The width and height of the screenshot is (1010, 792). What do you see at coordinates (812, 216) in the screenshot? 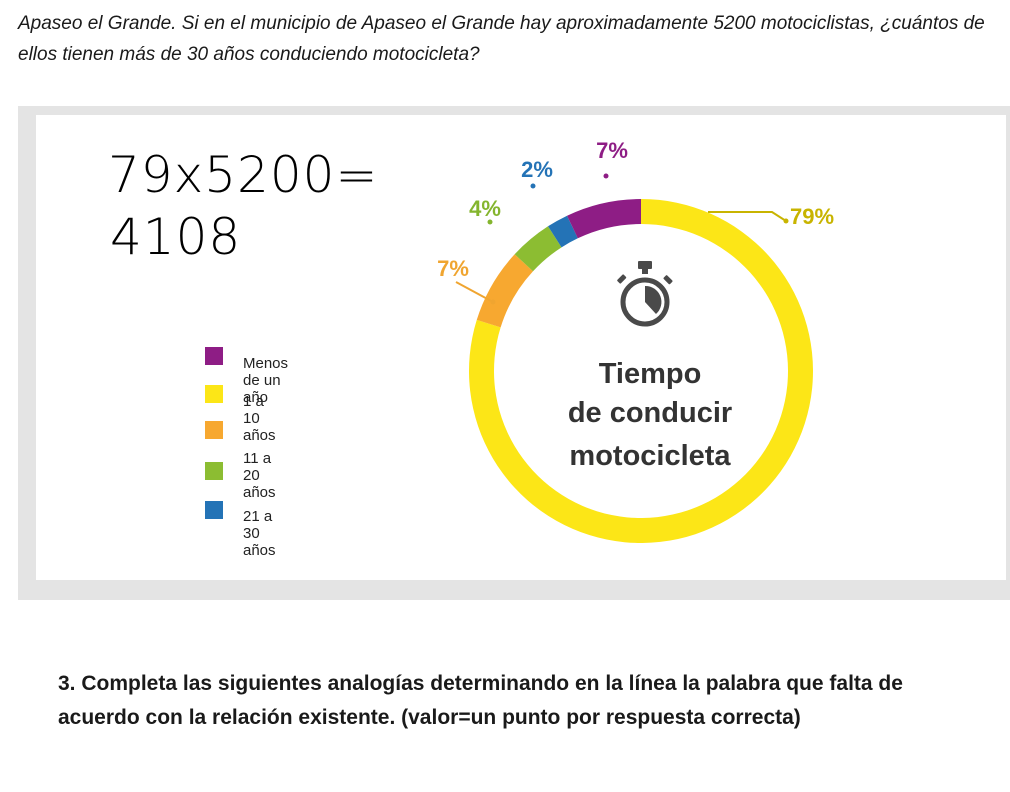
I see `slice-value-label-1: 79%` at bounding box center [812, 216].